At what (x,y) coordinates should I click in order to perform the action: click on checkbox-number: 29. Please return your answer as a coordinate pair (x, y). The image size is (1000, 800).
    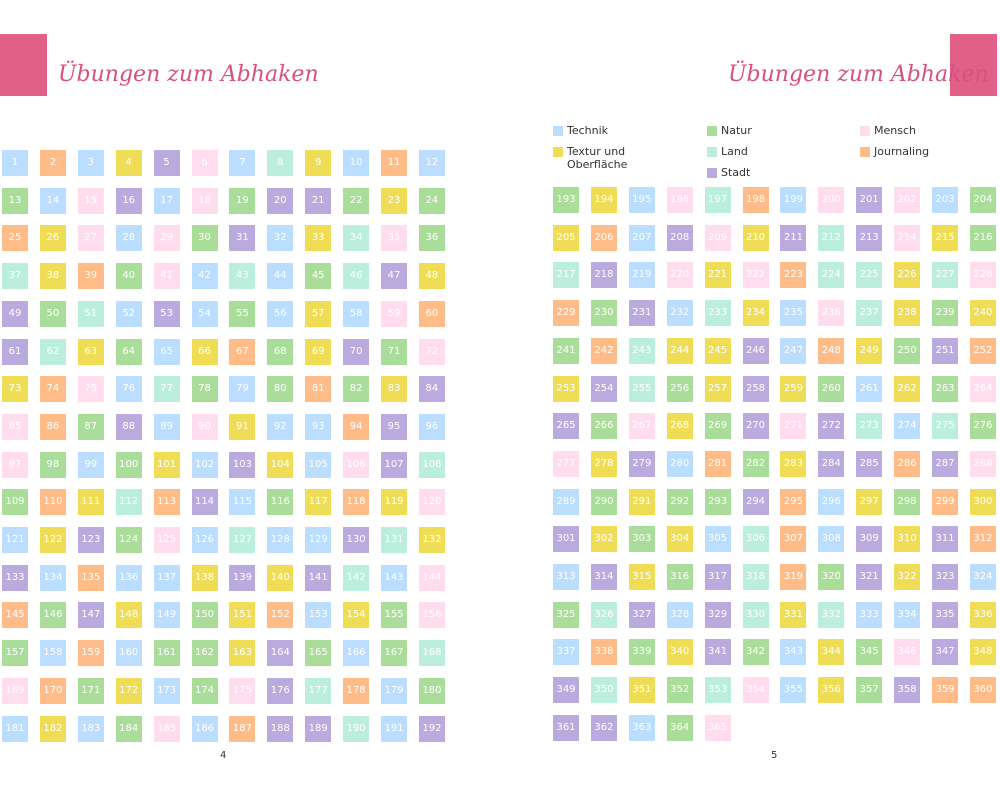
    Looking at the image, I should click on (166, 238).